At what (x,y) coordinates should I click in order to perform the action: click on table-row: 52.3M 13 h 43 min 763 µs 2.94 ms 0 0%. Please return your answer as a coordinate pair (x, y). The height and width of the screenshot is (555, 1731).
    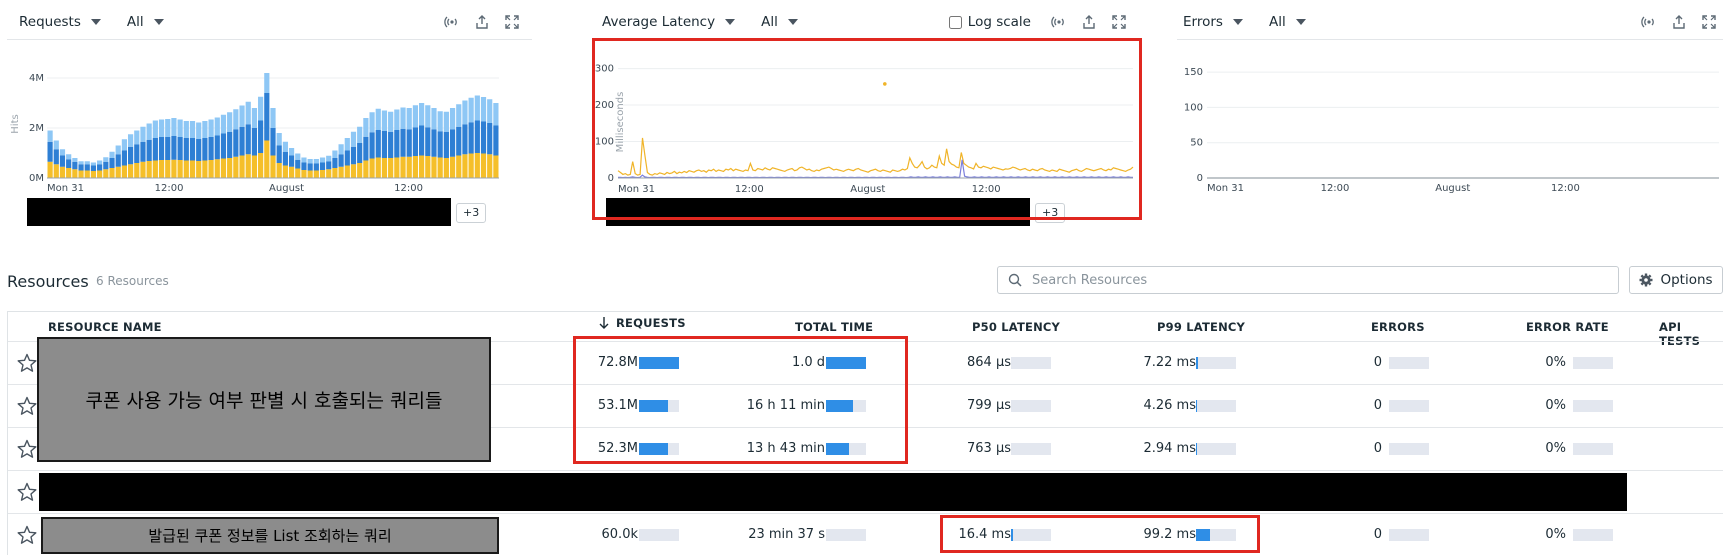
    Looking at the image, I should click on (865, 449).